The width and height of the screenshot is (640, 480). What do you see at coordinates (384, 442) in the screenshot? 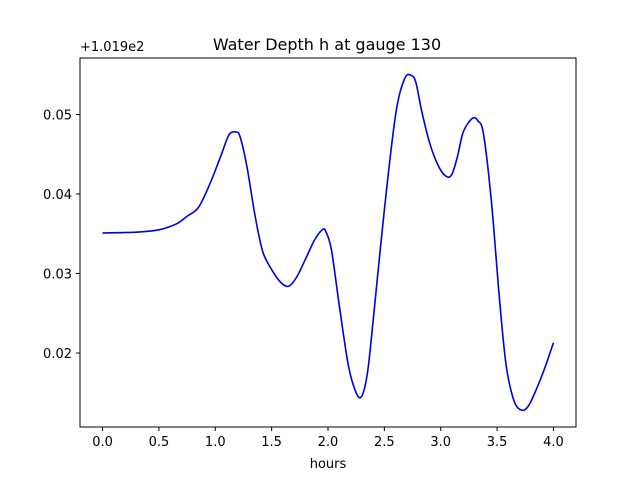
I see `x-tick-label: 2.5` at bounding box center [384, 442].